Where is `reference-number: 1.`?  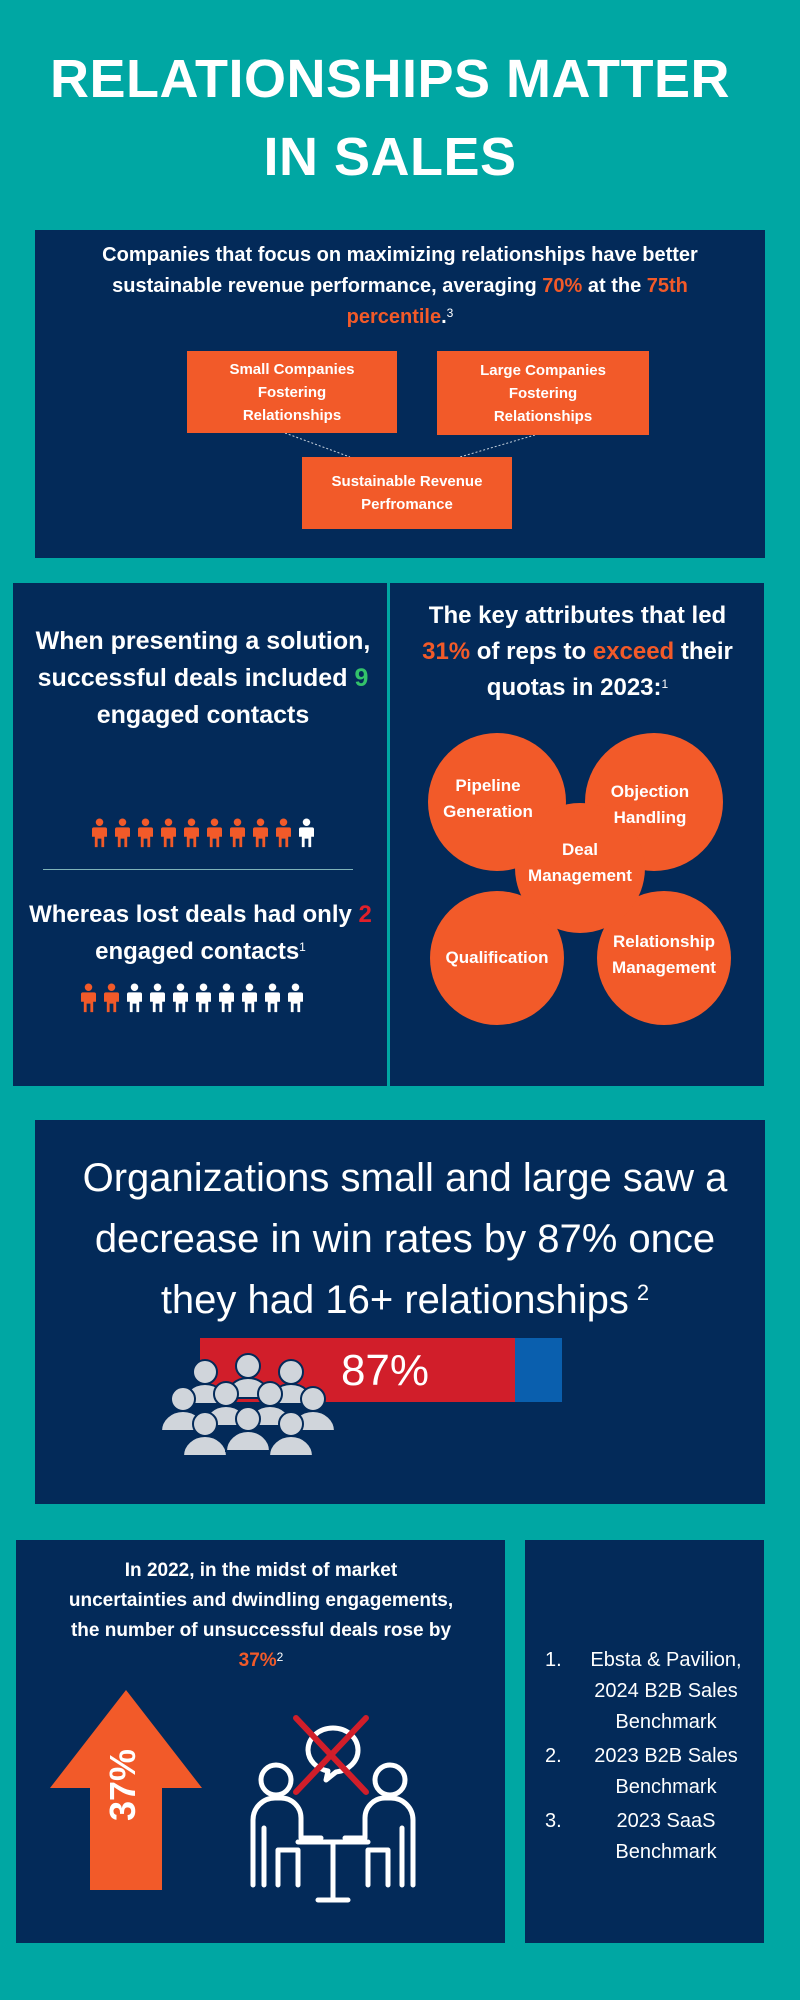 reference-number: 1. is located at coordinates (553, 1660).